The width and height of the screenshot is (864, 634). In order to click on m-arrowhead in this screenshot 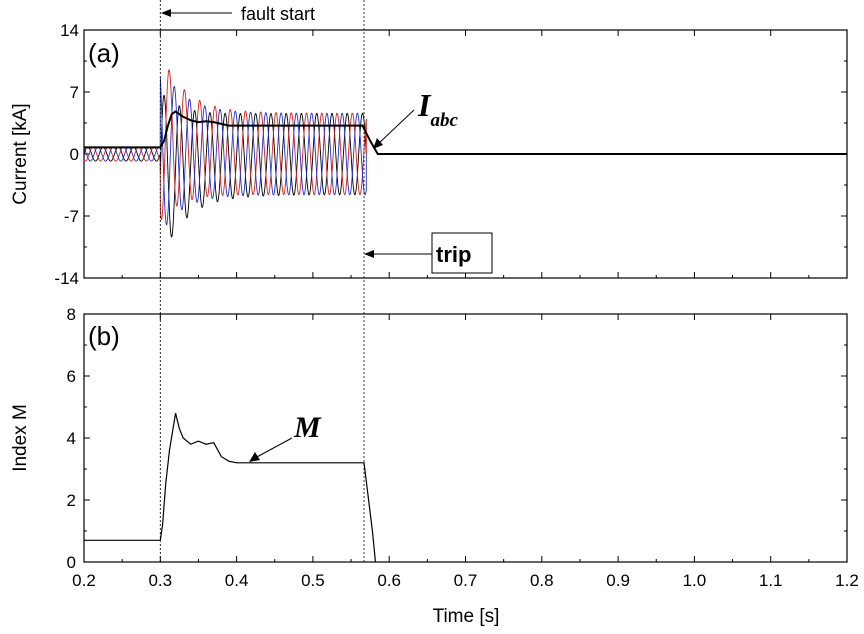, I will do `click(254, 457)`.